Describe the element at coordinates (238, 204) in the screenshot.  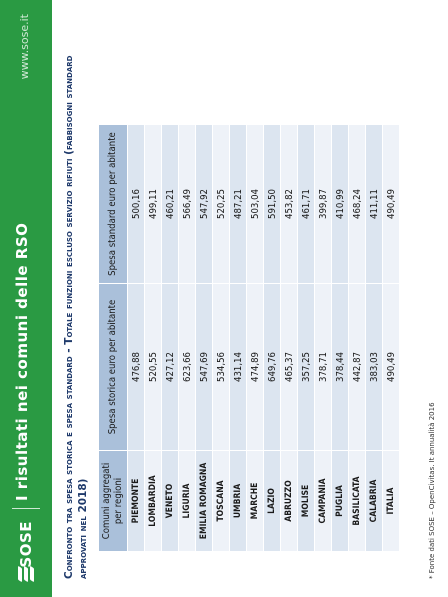
I see `standard-cell: 487,21` at that location.